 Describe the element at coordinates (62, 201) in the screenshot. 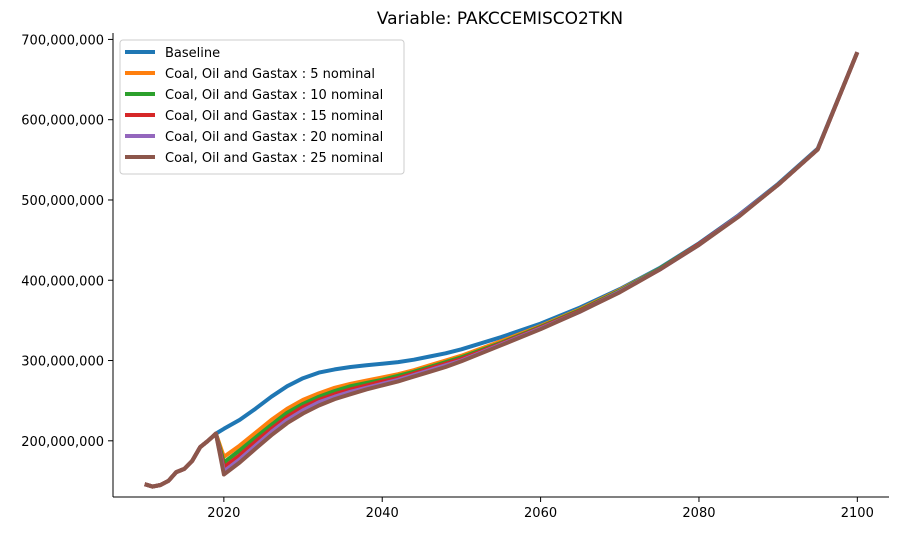

I see `y-tick-label: 500,000,000` at that location.